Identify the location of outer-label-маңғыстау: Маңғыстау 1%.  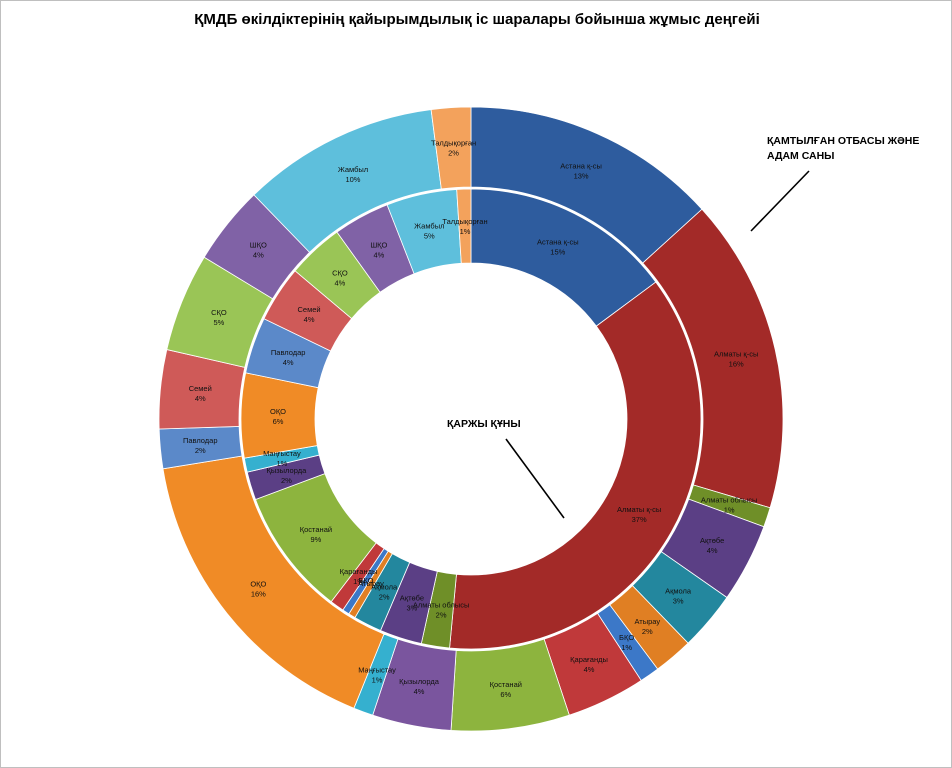
(377, 674).